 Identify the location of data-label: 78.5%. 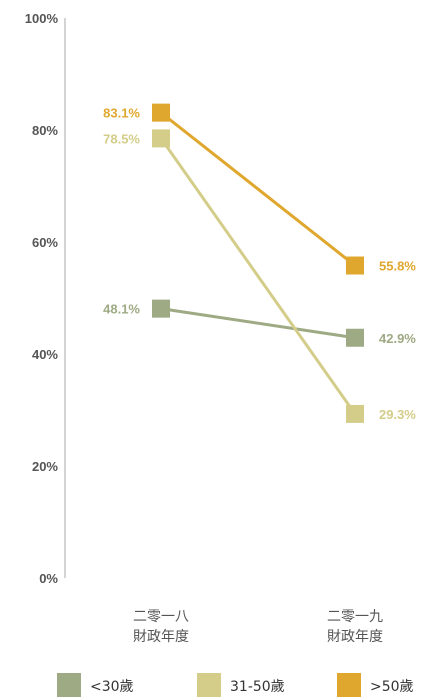
(121, 138).